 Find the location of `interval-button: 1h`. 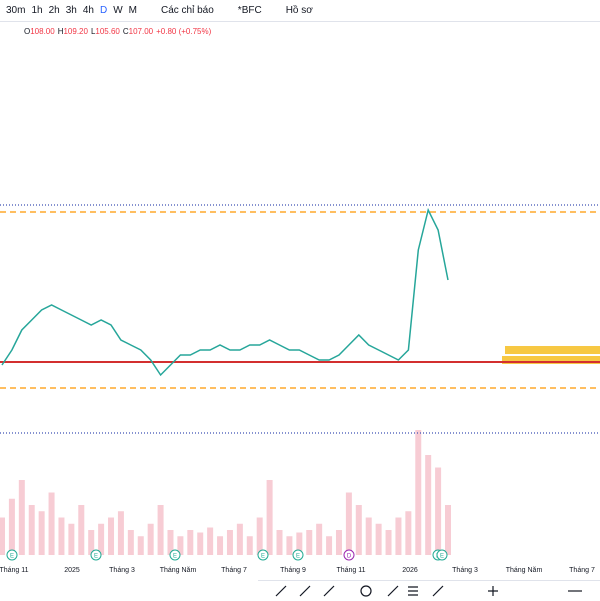

interval-button: 1h is located at coordinates (37, 10).